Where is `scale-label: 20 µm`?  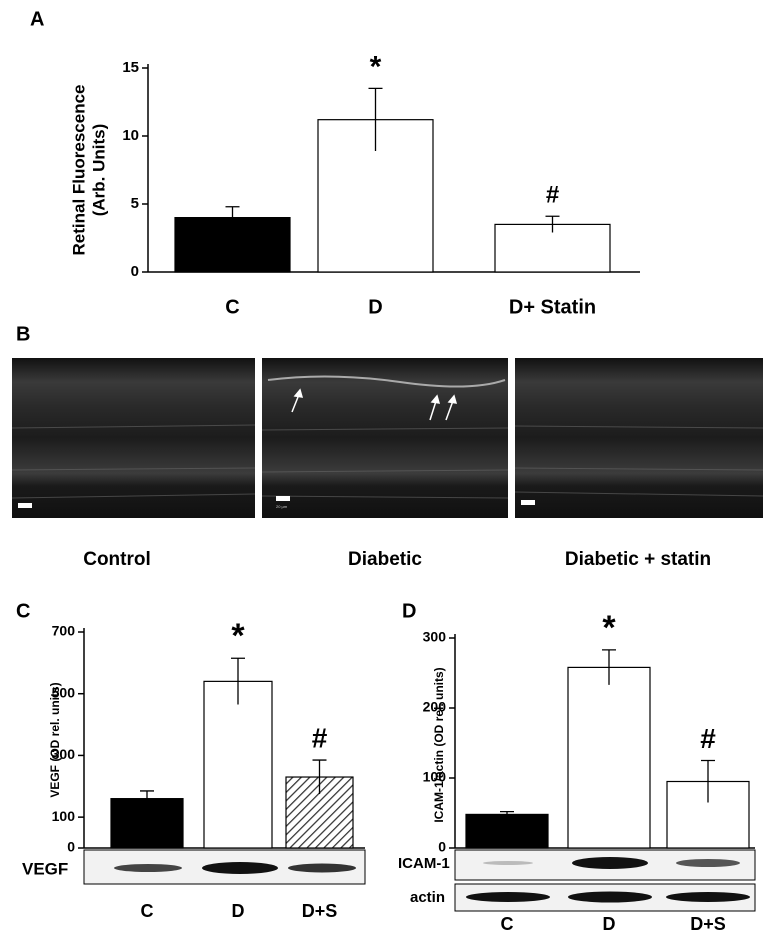
scale-label: 20 µm is located at coordinates (282, 506).